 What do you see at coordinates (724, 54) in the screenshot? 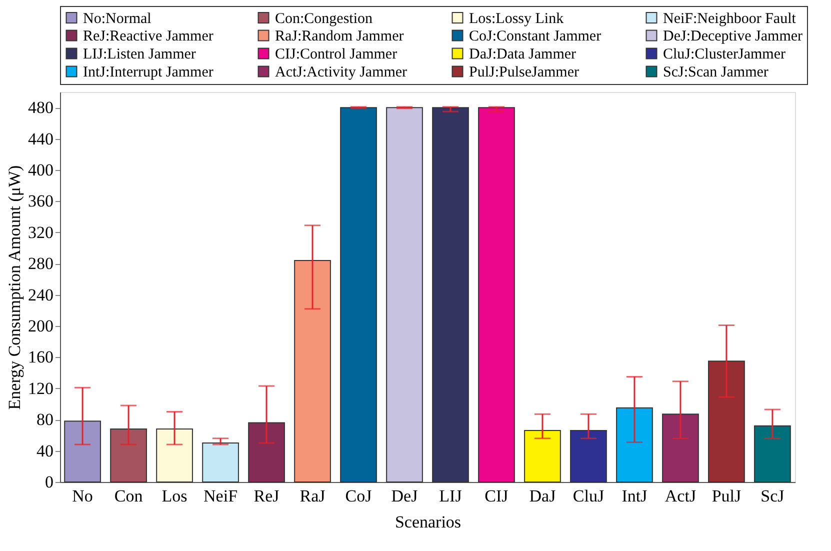
I see `legend-label: CluJ:ClusterJammer` at bounding box center [724, 54].